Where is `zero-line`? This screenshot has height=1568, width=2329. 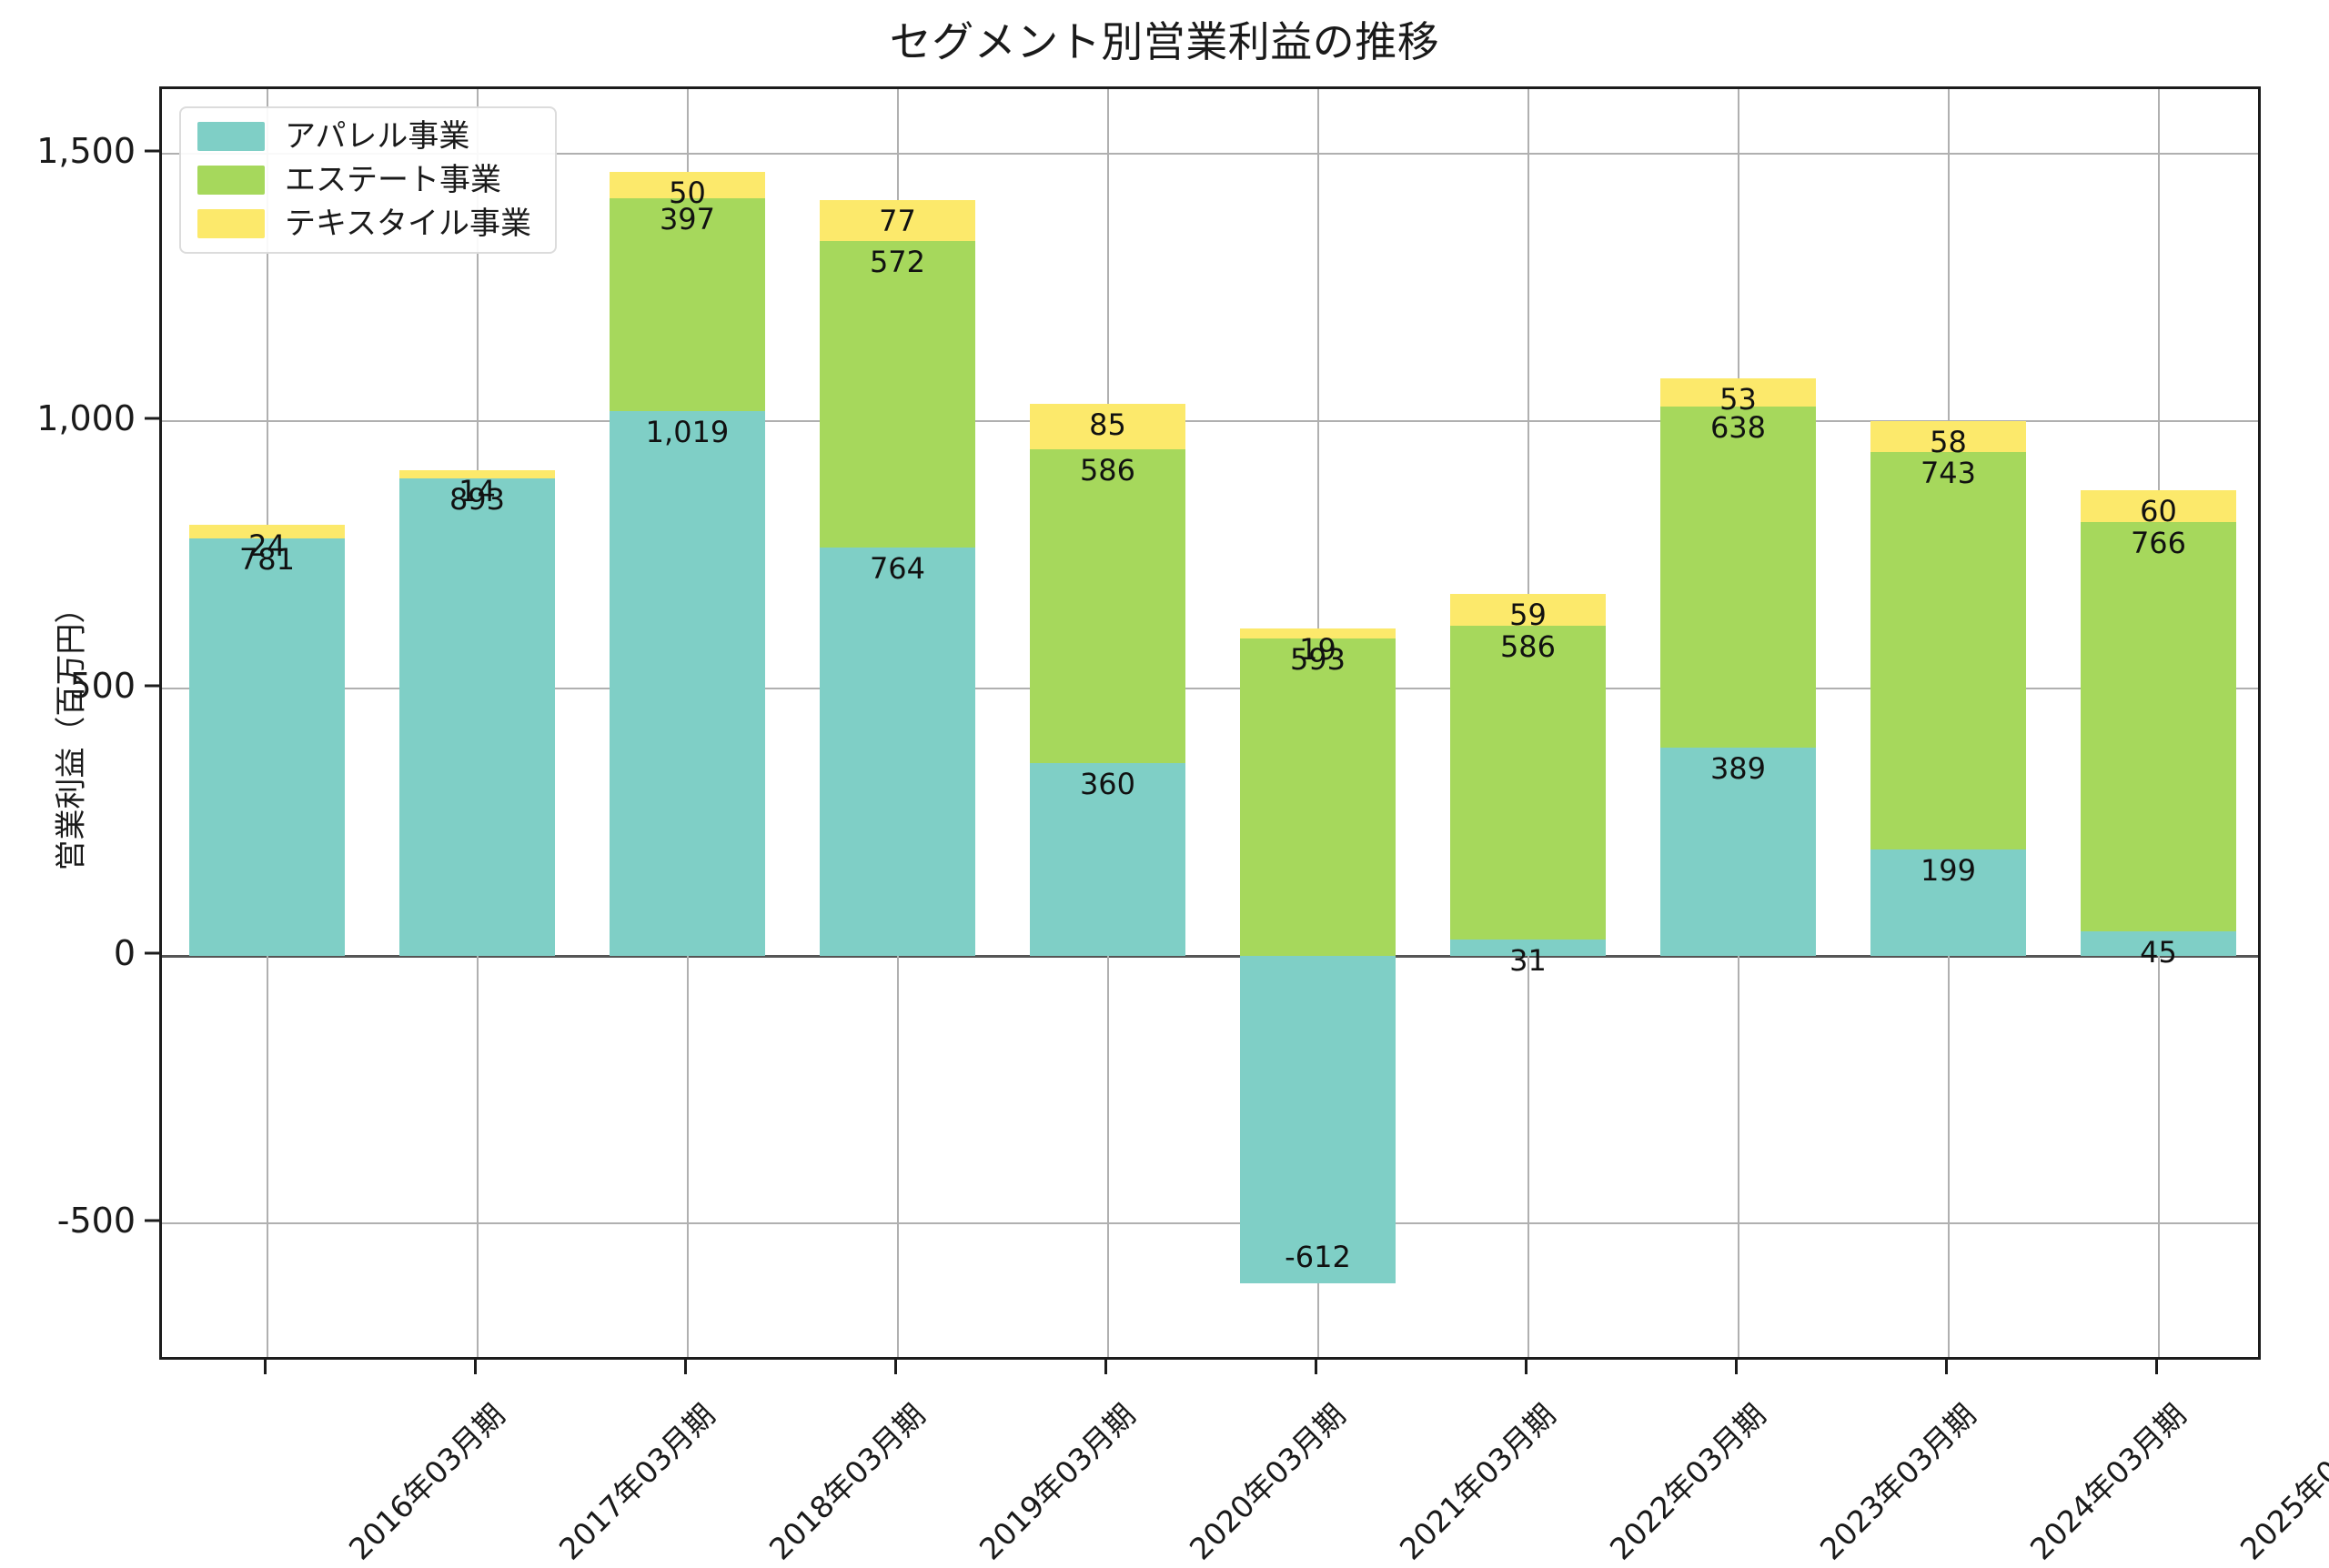
zero-line is located at coordinates (1210, 956).